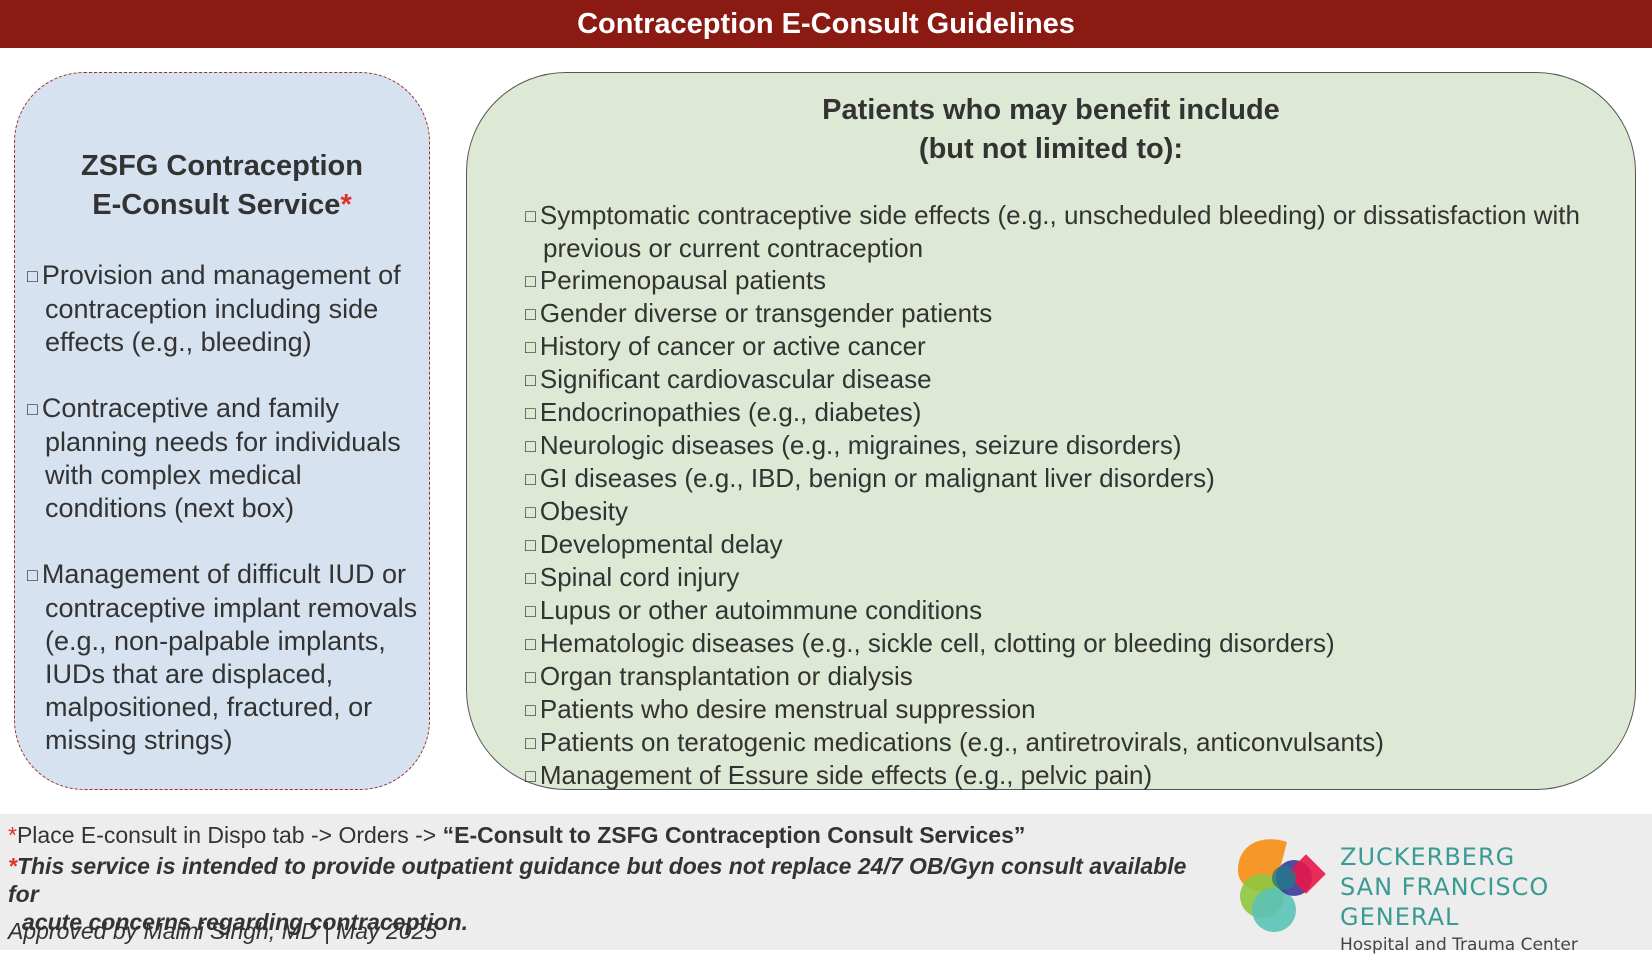 The width and height of the screenshot is (1652, 958). I want to click on service-heading-line2: E-Consult Service, so click(216, 205).